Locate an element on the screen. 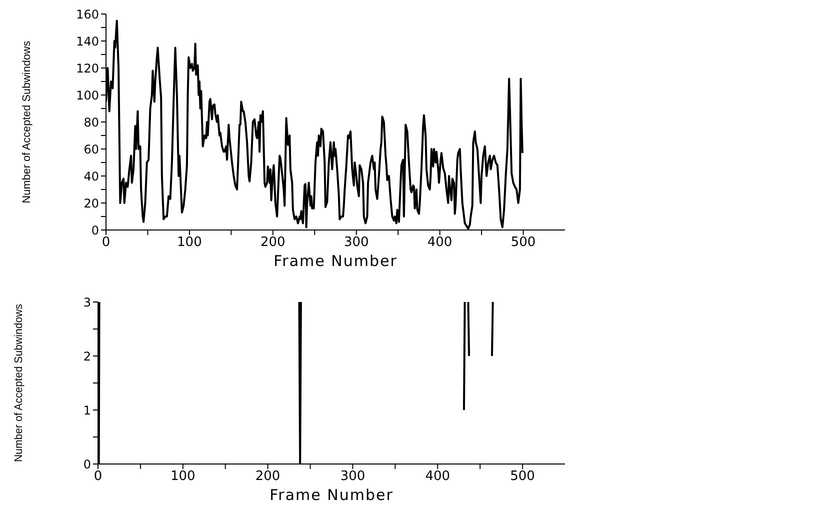 The image size is (820, 506). y-tick-label: 140 is located at coordinates (87, 41).